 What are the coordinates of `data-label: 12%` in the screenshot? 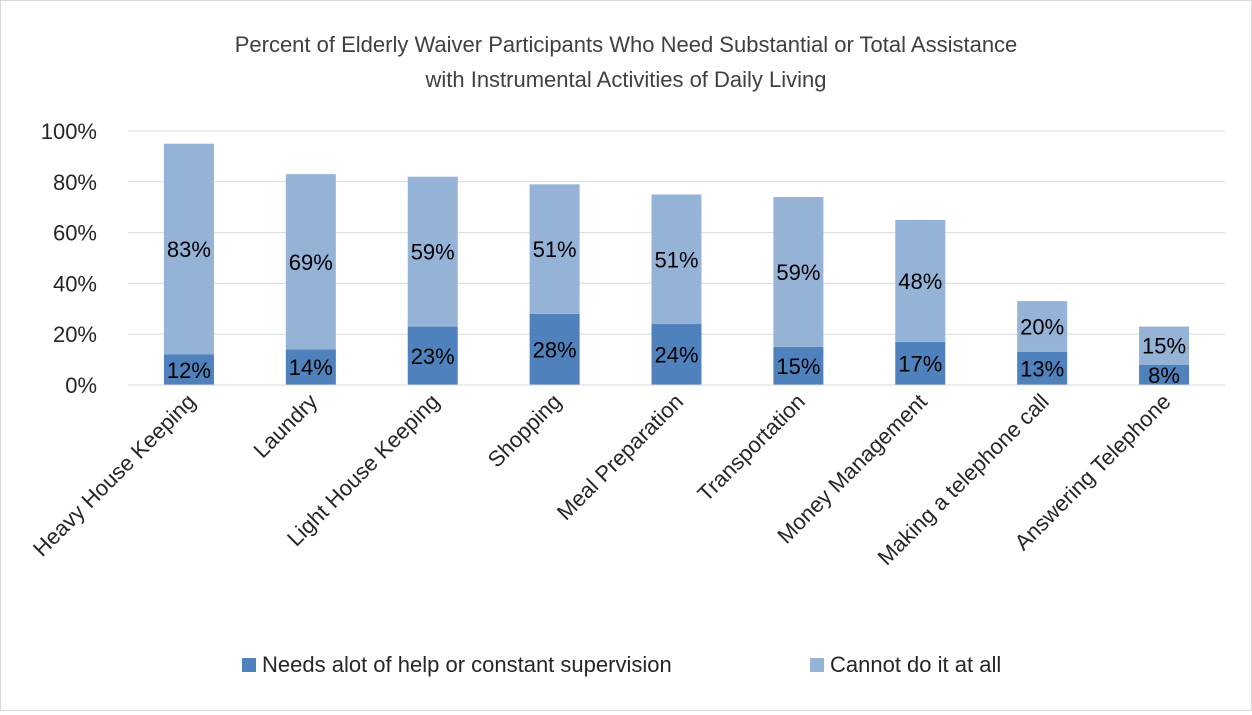 It's located at (189, 370).